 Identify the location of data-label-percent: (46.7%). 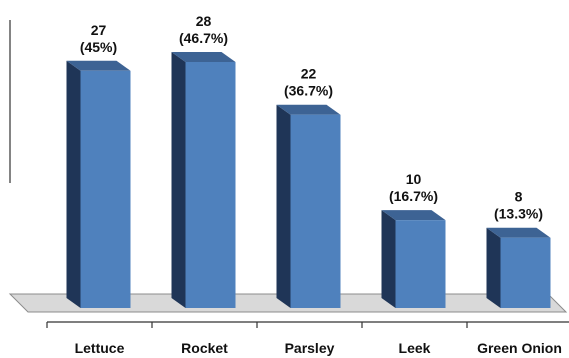
(203, 38).